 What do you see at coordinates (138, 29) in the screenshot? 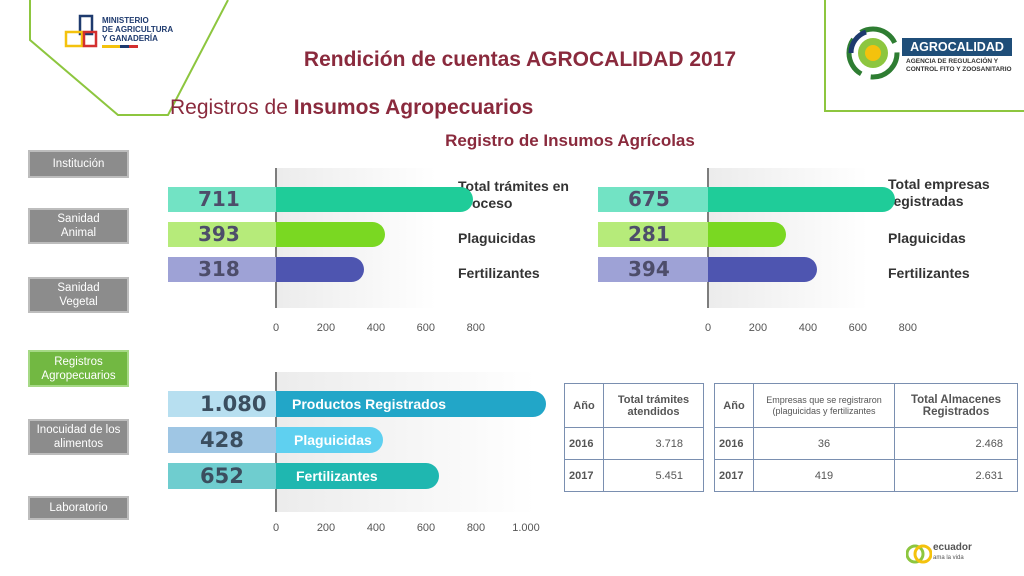
I see `ministry-line2: DE AGRICULTURA` at bounding box center [138, 29].